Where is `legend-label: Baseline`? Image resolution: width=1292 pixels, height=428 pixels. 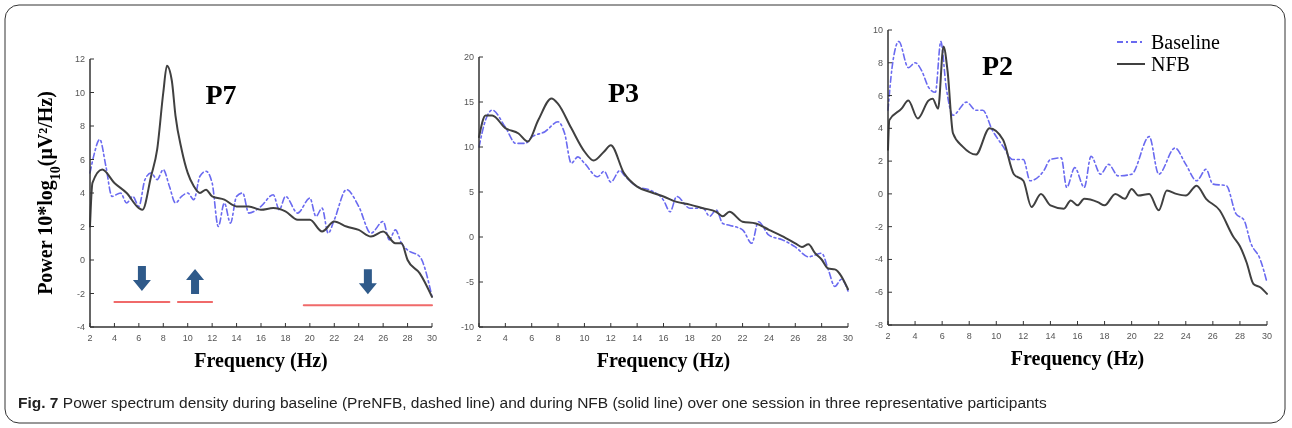
legend-label: Baseline is located at coordinates (1185, 42).